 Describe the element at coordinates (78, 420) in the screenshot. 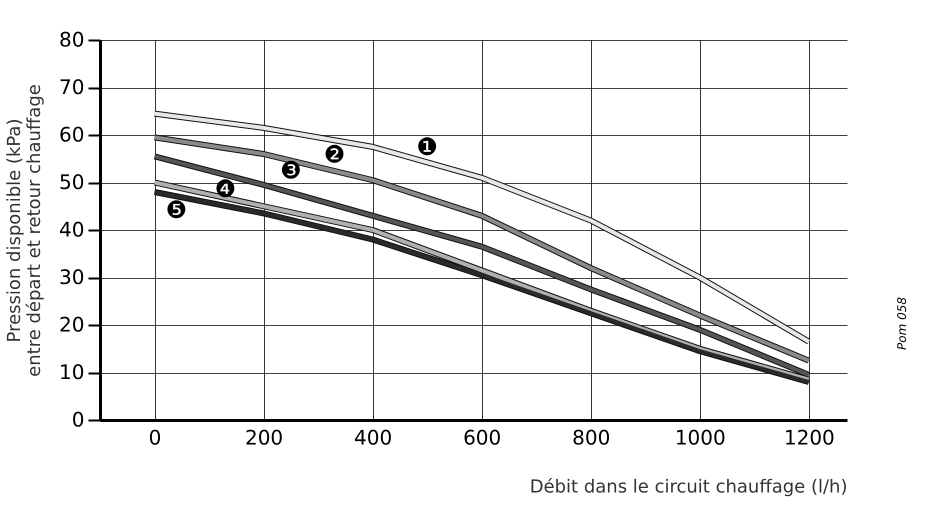

I see `y-tick-label: 0` at that location.